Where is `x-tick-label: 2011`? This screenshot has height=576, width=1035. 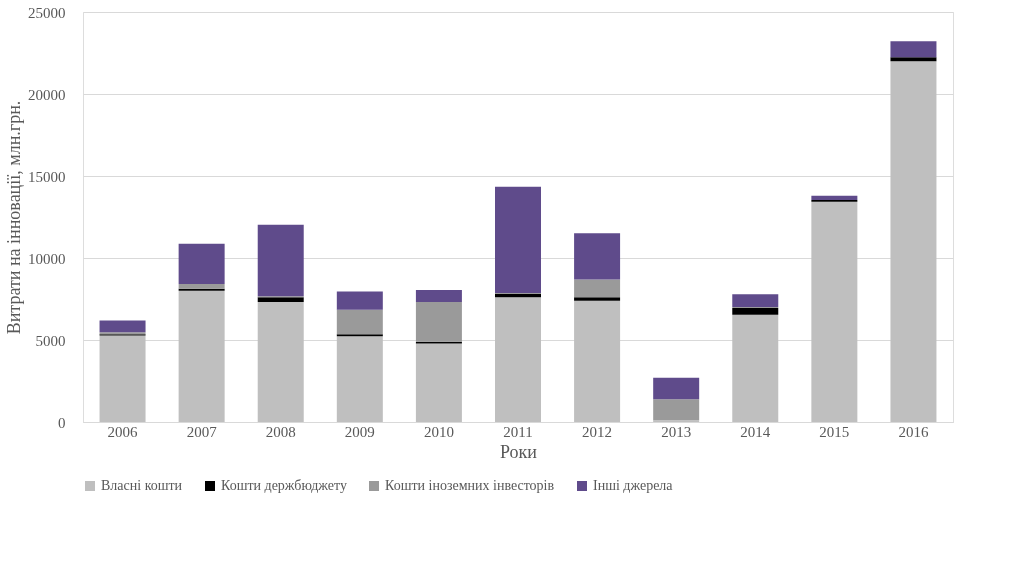
x-tick-label: 2011 is located at coordinates (518, 431).